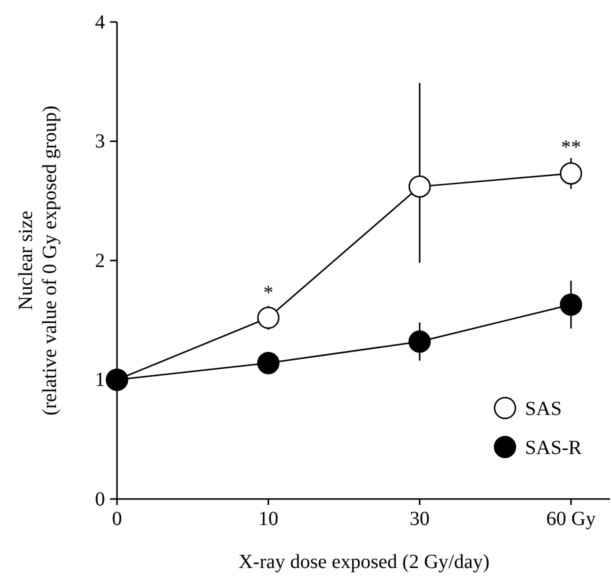 This screenshot has height=577, width=612. Describe the element at coordinates (117, 519) in the screenshot. I see `x-tick-label: 0` at that location.